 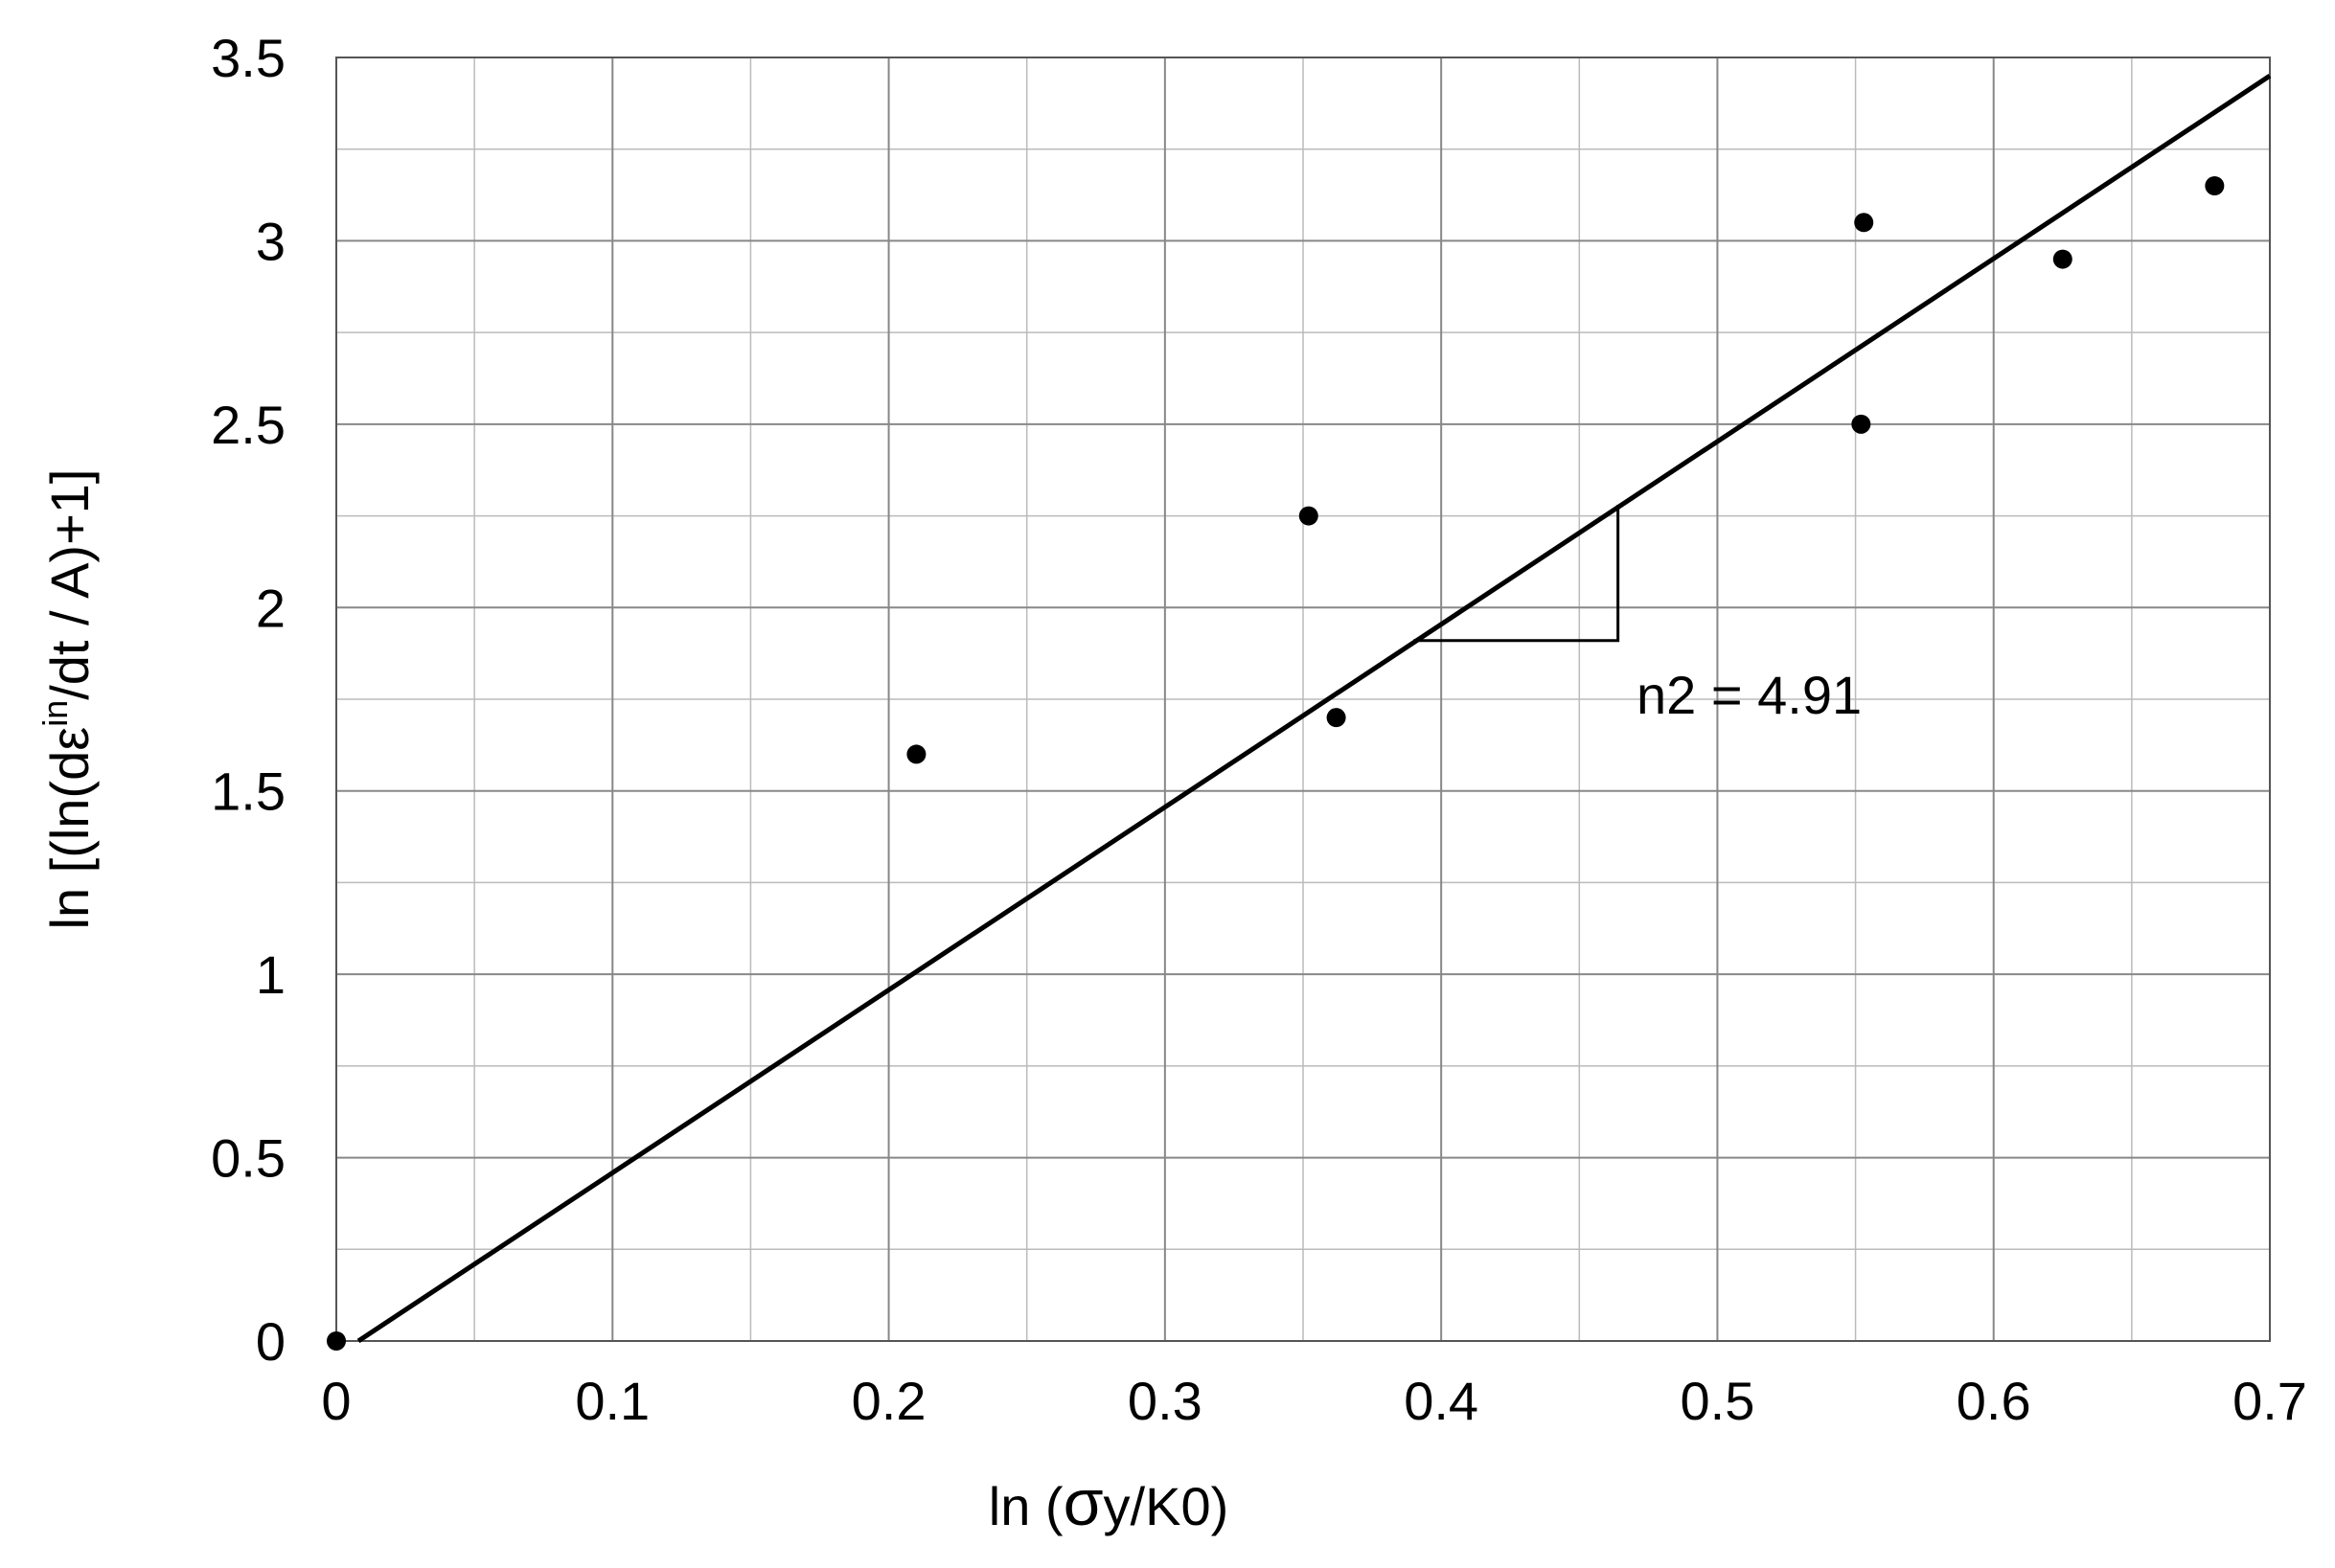 What do you see at coordinates (70, 584) in the screenshot?
I see `y-axis-title-suffix: /dt / A)+1]` at bounding box center [70, 584].